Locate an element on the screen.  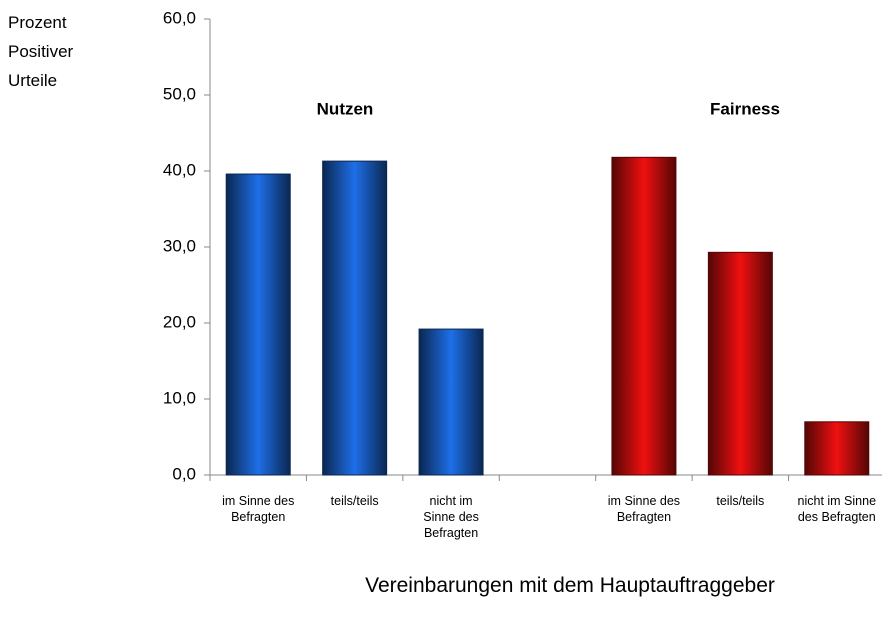
y-tick-label: 30,0 is located at coordinates (179, 245).